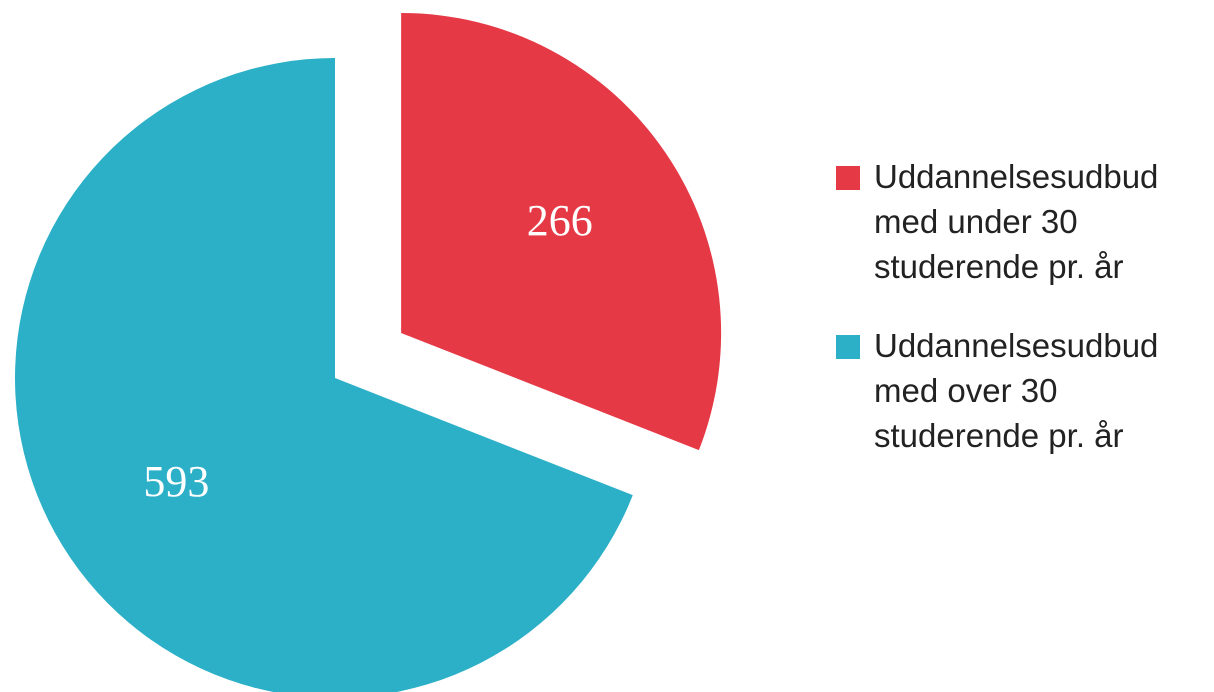 This screenshot has height=692, width=1214. I want to click on value-label: 266, so click(560, 220).